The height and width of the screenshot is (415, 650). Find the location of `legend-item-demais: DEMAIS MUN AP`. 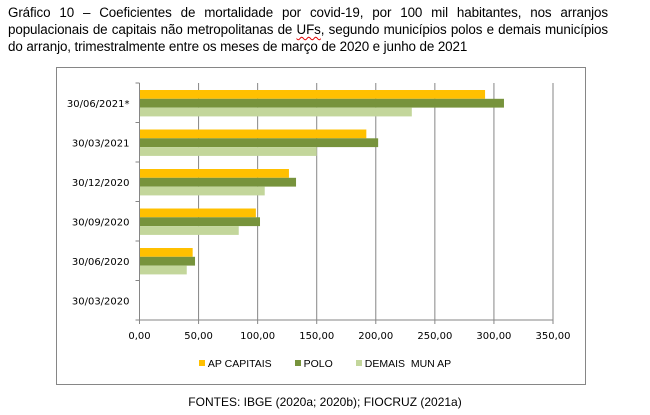

legend-item-demais: DEMAIS MUN AP is located at coordinates (403, 364).